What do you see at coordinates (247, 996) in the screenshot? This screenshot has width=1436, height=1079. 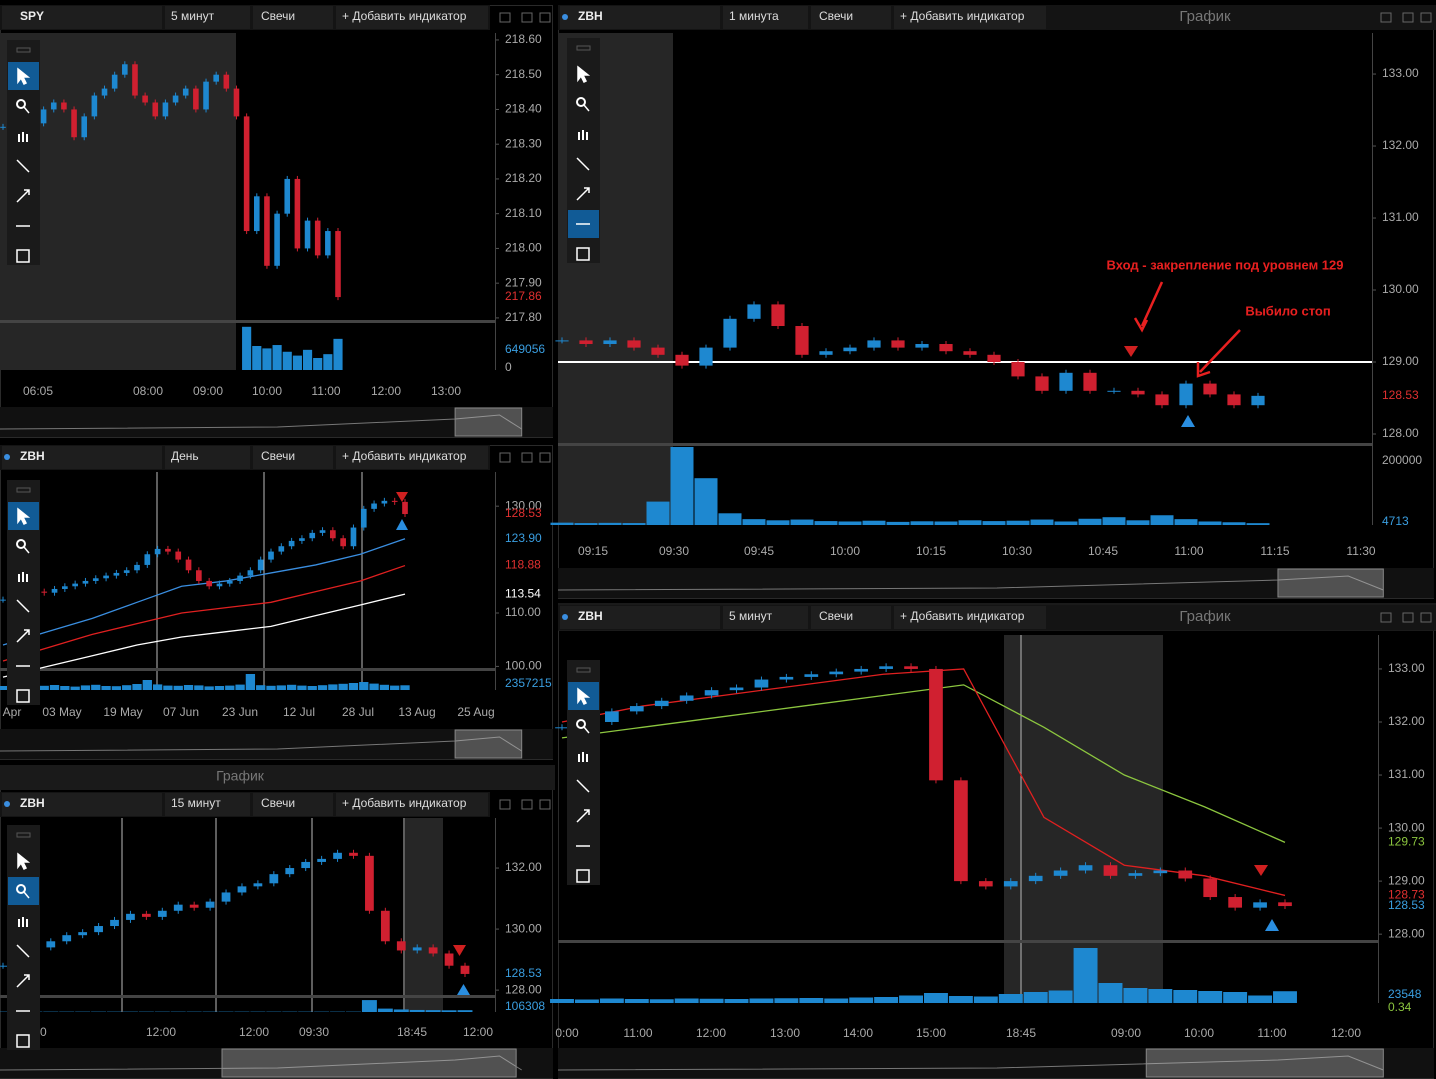 I see `volume-separator` at bounding box center [247, 996].